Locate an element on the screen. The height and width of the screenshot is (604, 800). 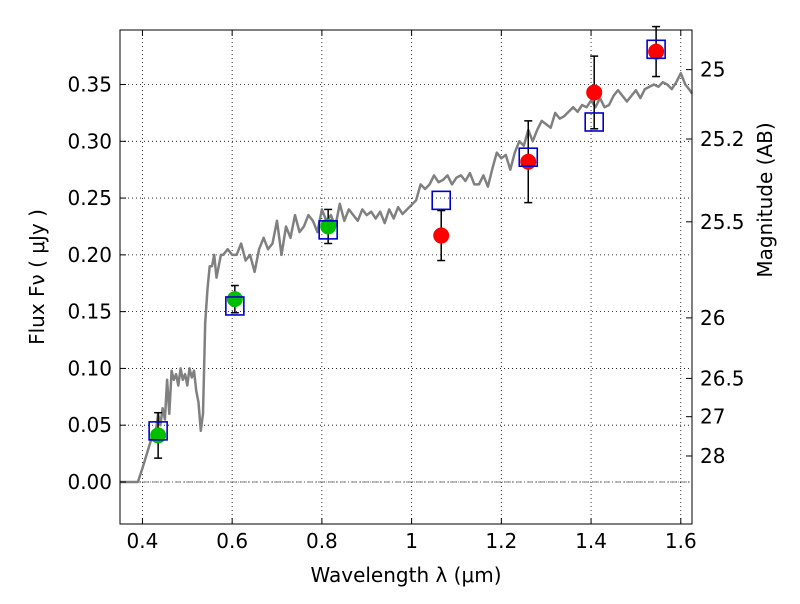
y-tick-label: 0.05 is located at coordinates (89, 425).